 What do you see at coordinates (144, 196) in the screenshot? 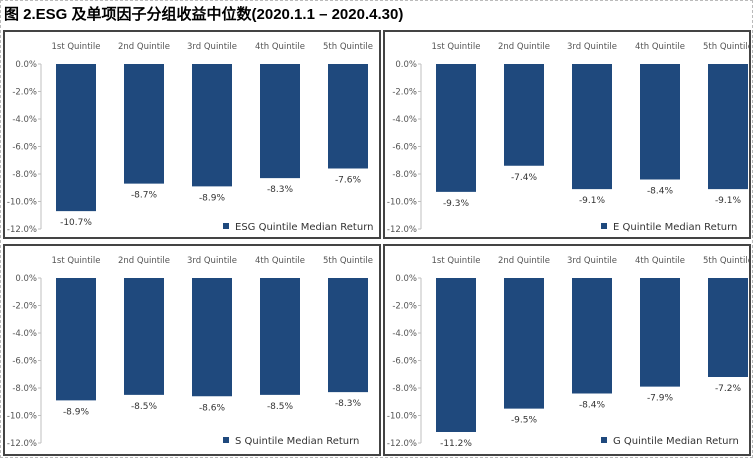
I see `data-label: -8.7%` at bounding box center [144, 196].